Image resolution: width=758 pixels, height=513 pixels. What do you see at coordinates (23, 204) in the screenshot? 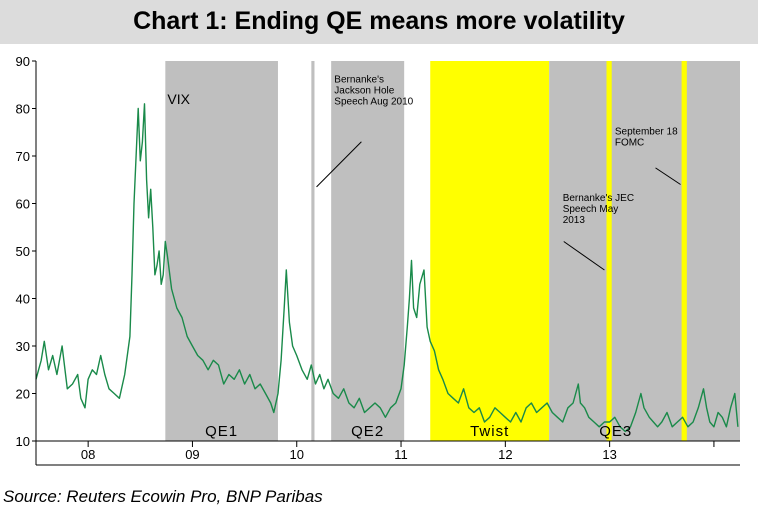
I see `y-tick-label-60: 60` at bounding box center [23, 204].